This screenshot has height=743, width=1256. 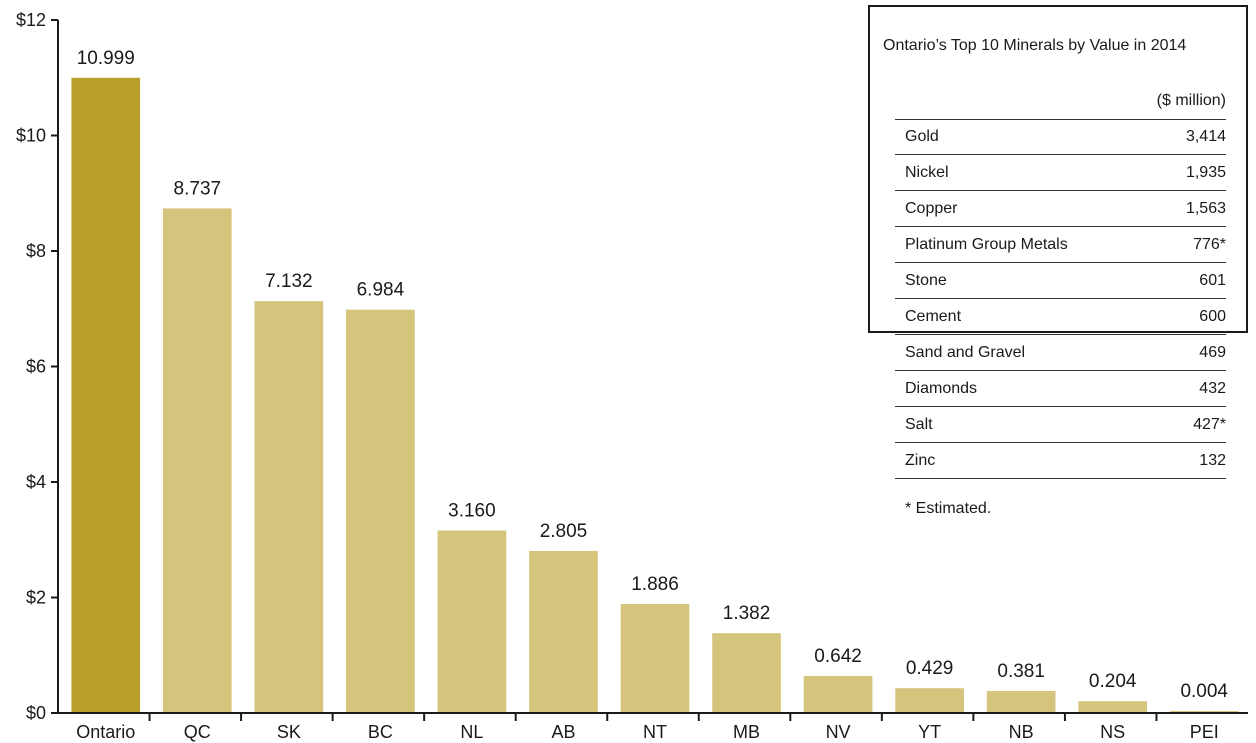 What do you see at coordinates (564, 531) in the screenshot?
I see `data-label: 2.805` at bounding box center [564, 531].